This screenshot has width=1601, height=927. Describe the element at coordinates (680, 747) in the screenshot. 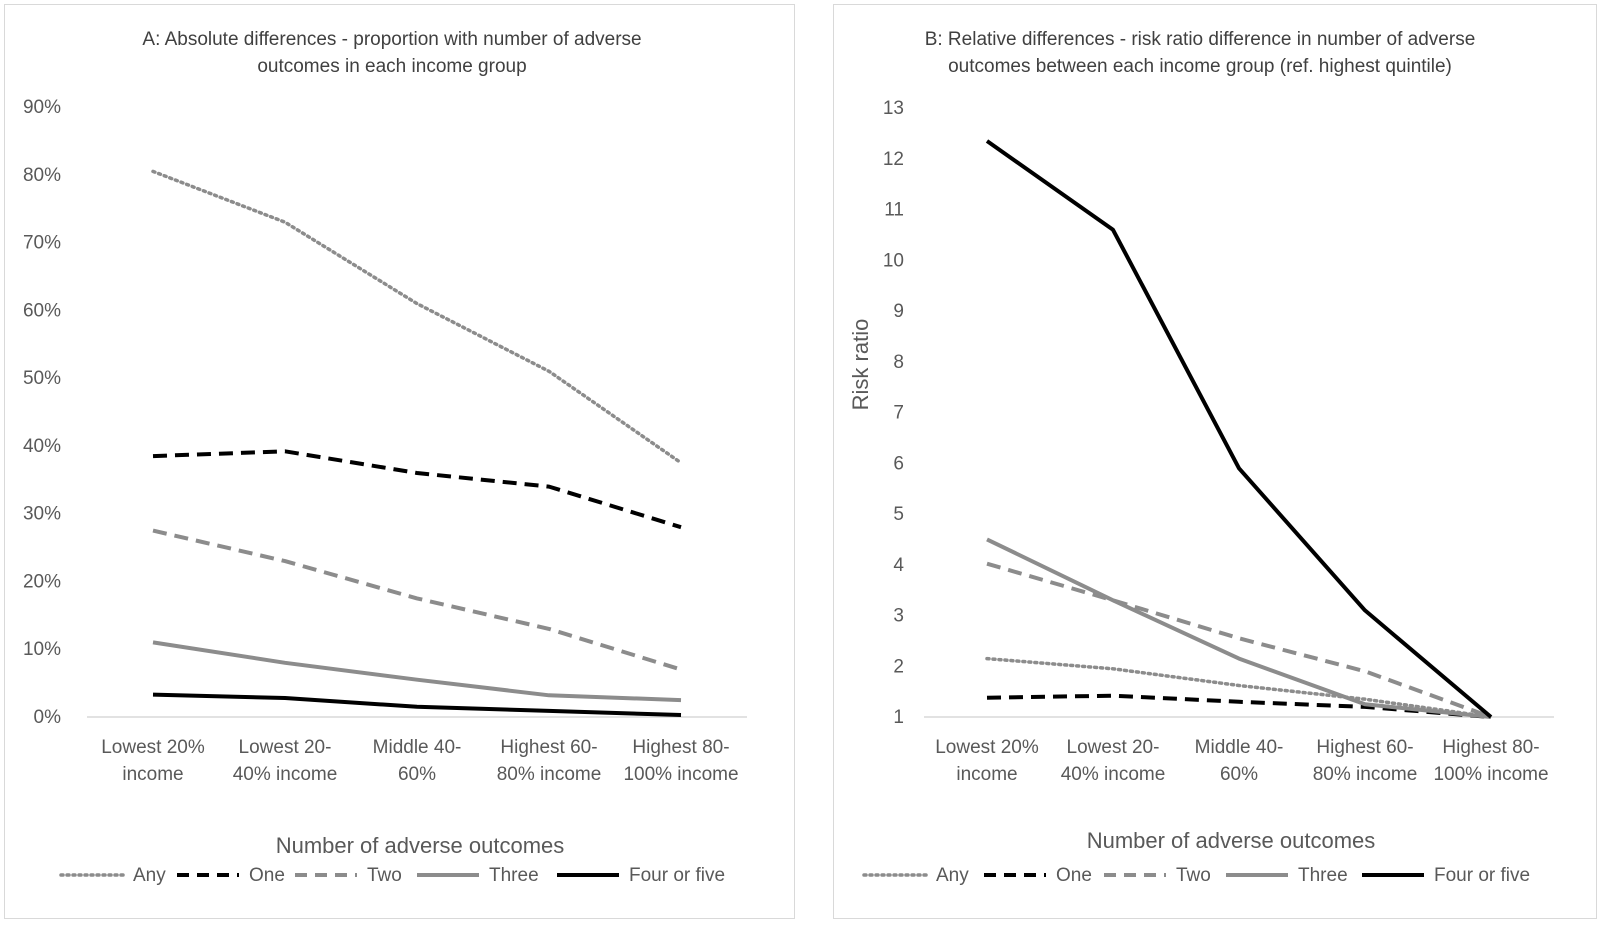

I see `chart-a-x-tick-label: Highest 80-` at that location.